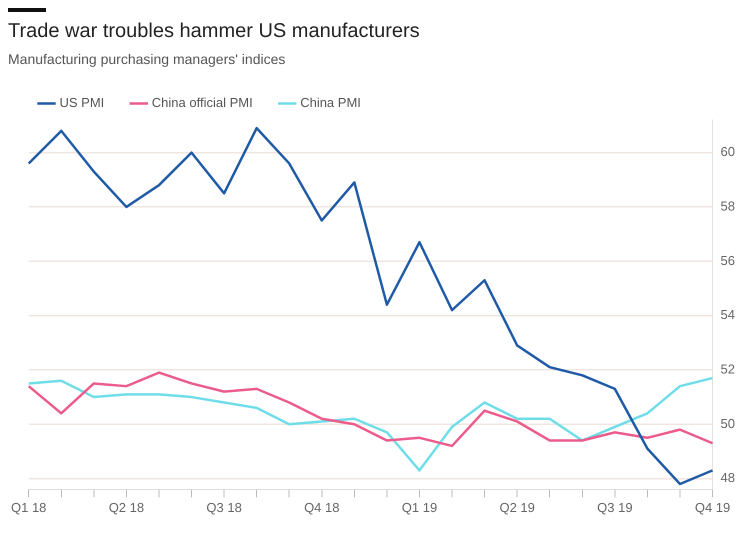 The height and width of the screenshot is (542, 755). Describe the element at coordinates (322, 507) in the screenshot. I see `x-tick-label: Q4 18` at that location.